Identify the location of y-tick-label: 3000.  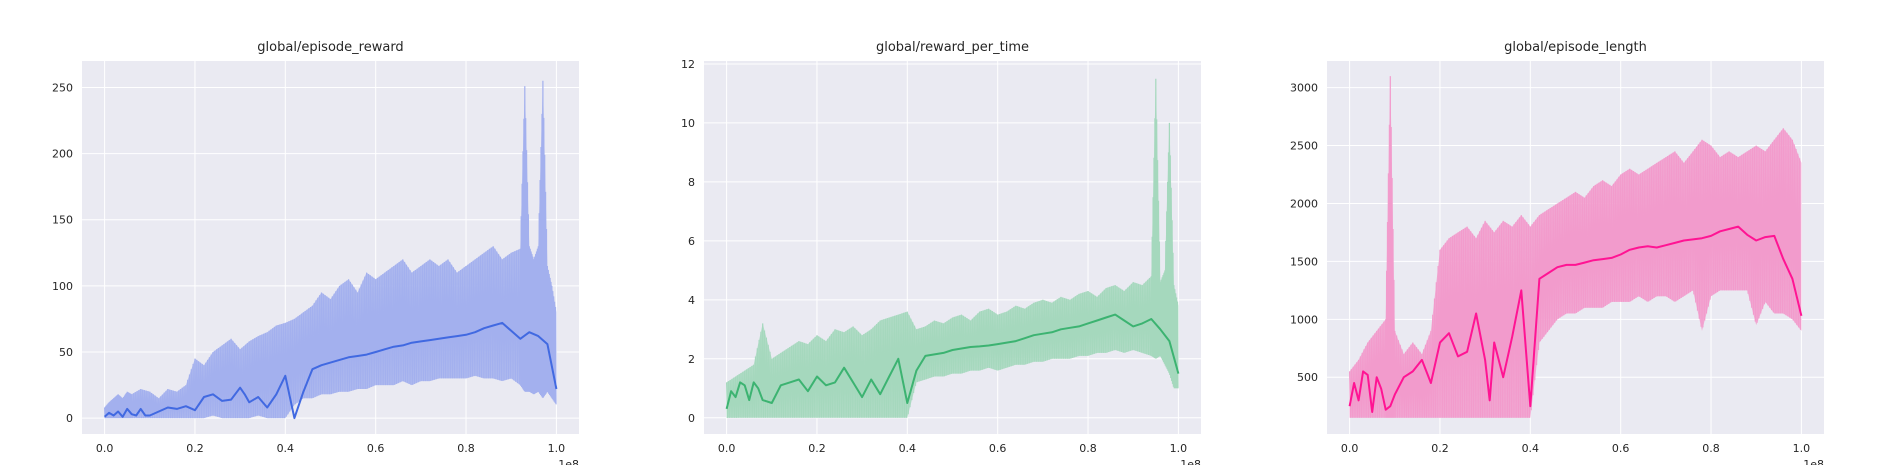
(1304, 88).